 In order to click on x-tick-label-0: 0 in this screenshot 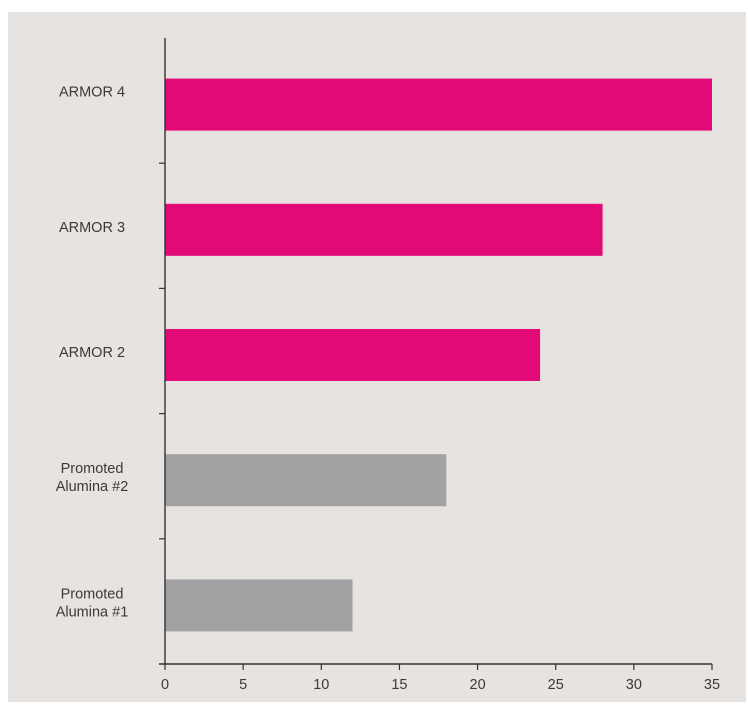, I will do `click(165, 685)`.